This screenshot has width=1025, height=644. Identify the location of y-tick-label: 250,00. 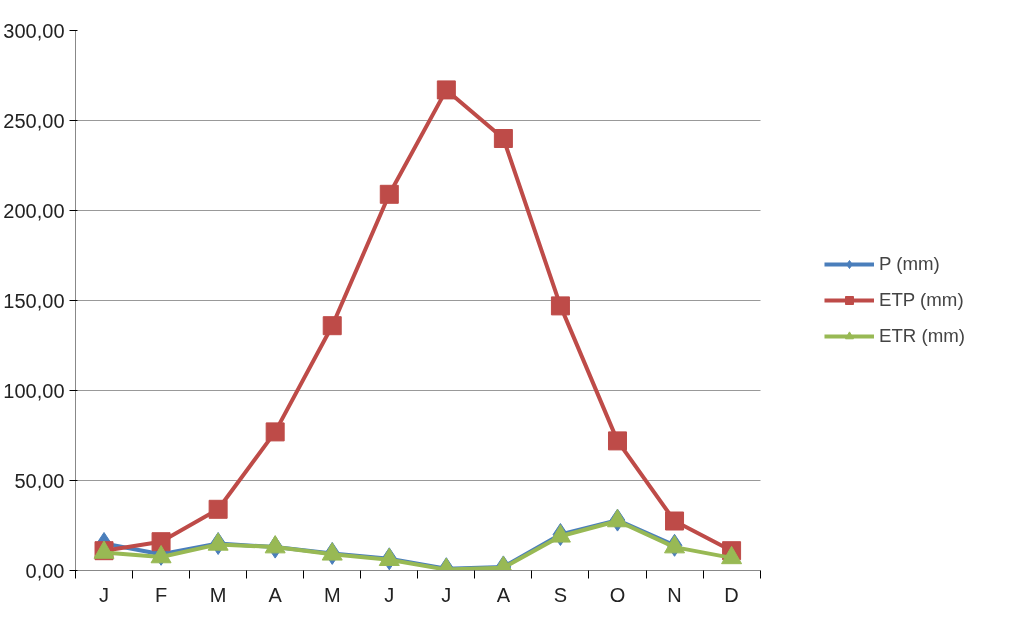
(34, 120).